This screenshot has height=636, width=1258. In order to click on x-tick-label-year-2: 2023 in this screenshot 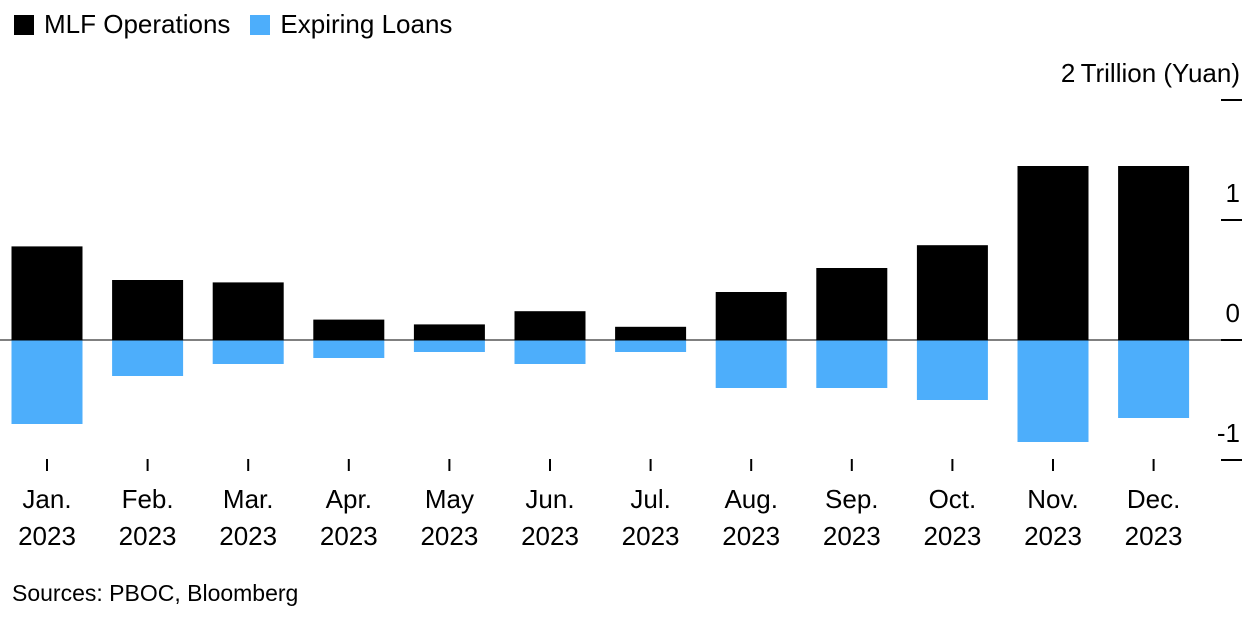, I will do `click(148, 536)`.